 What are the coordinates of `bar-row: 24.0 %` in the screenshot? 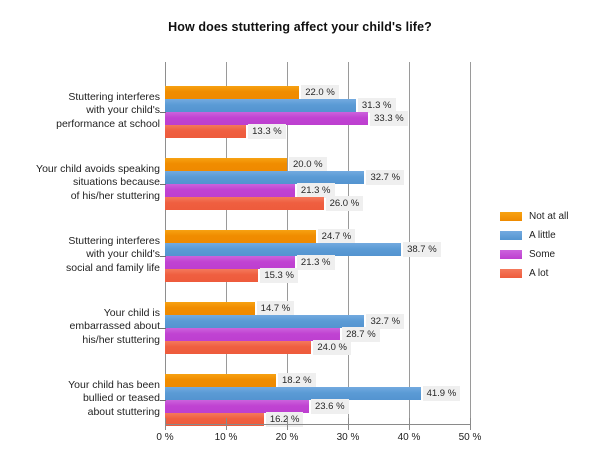 It's located at (317, 347).